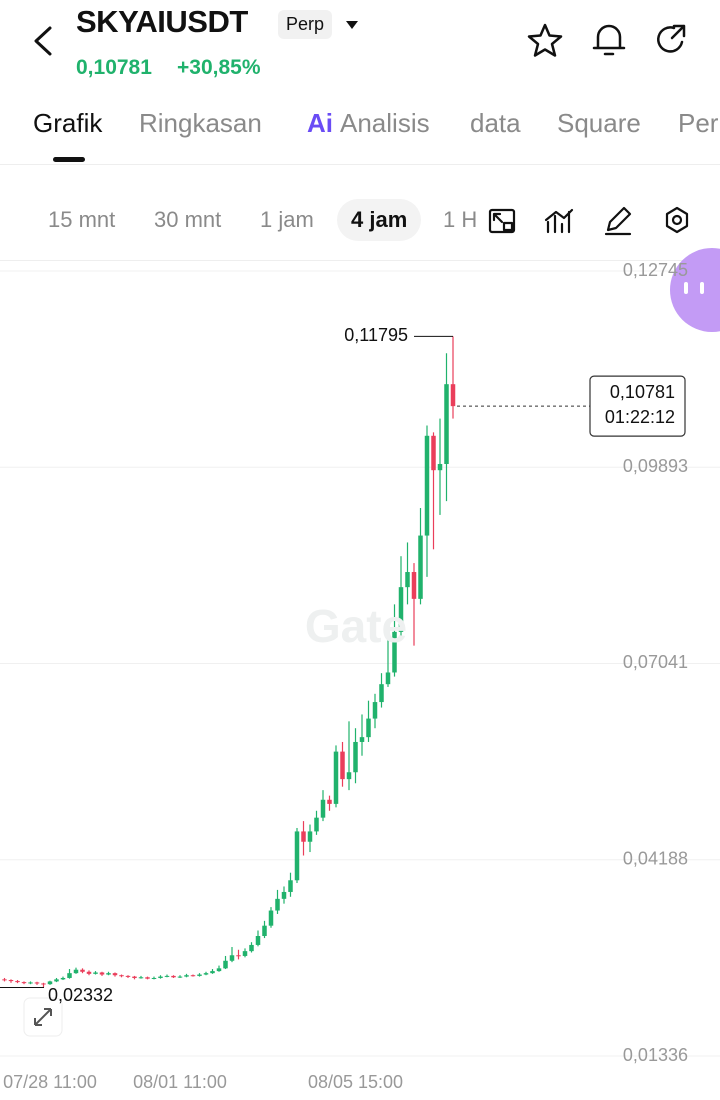 The height and width of the screenshot is (1100, 720). What do you see at coordinates (188, 219) in the screenshot?
I see `interval: 30 mnt` at bounding box center [188, 219].